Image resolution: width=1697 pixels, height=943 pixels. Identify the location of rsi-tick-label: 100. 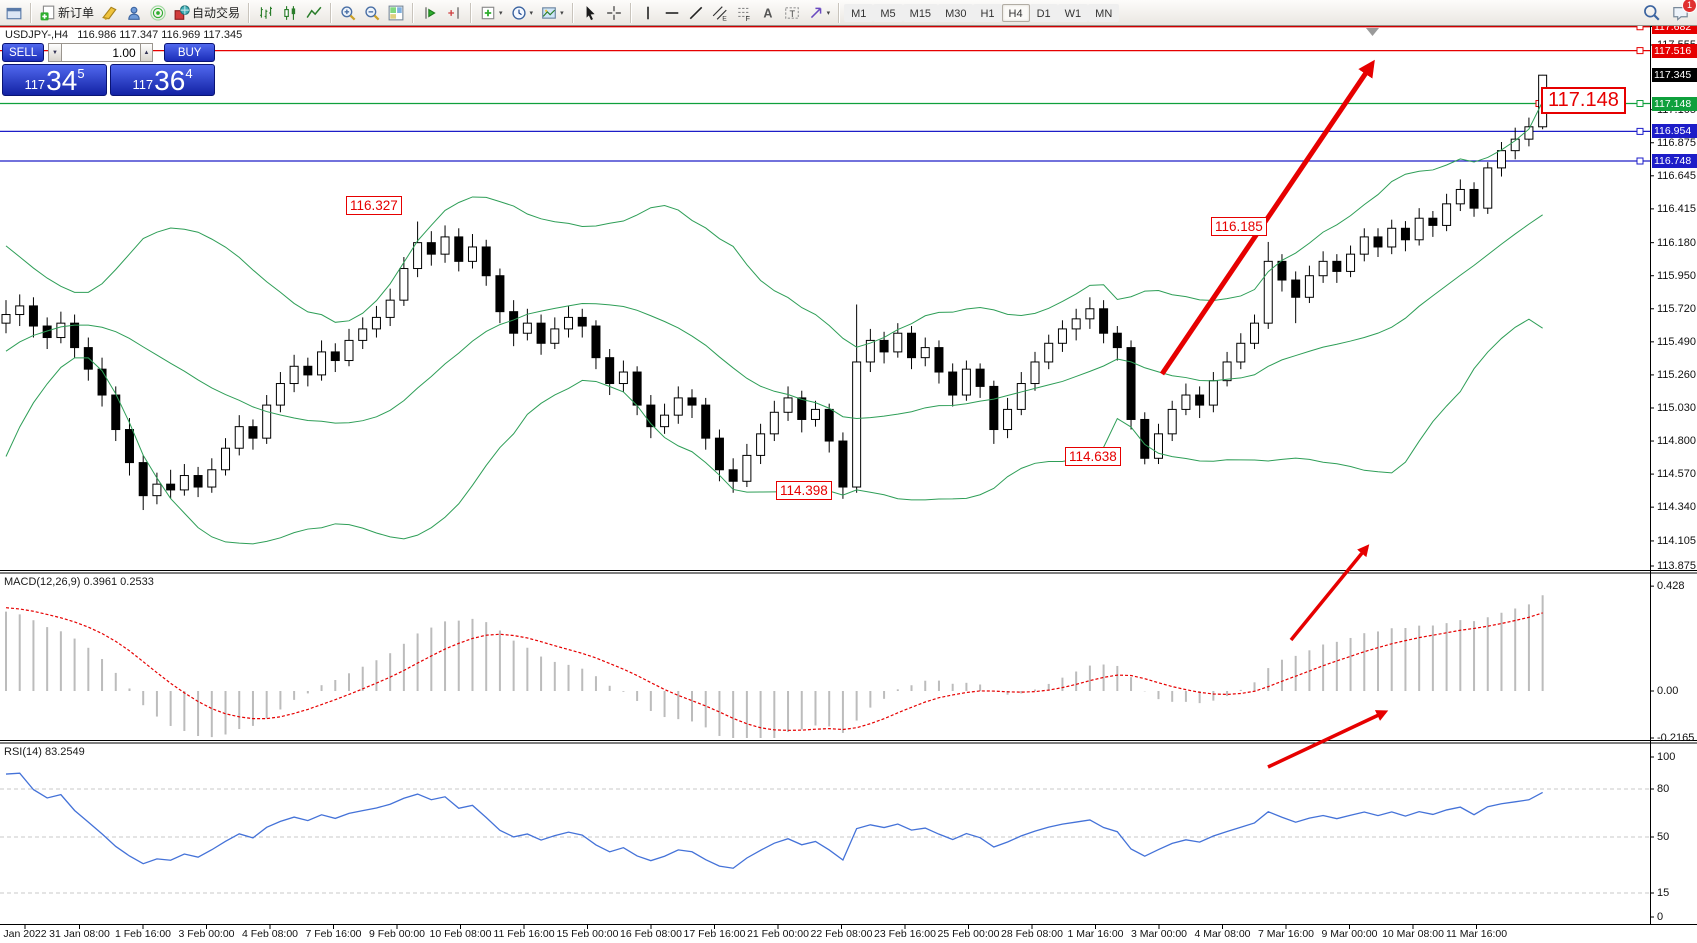
(1666, 757).